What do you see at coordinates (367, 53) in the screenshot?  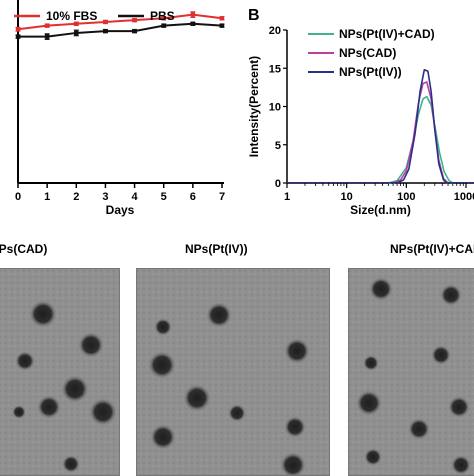 I see `legend-label: NPs(CAD)` at bounding box center [367, 53].